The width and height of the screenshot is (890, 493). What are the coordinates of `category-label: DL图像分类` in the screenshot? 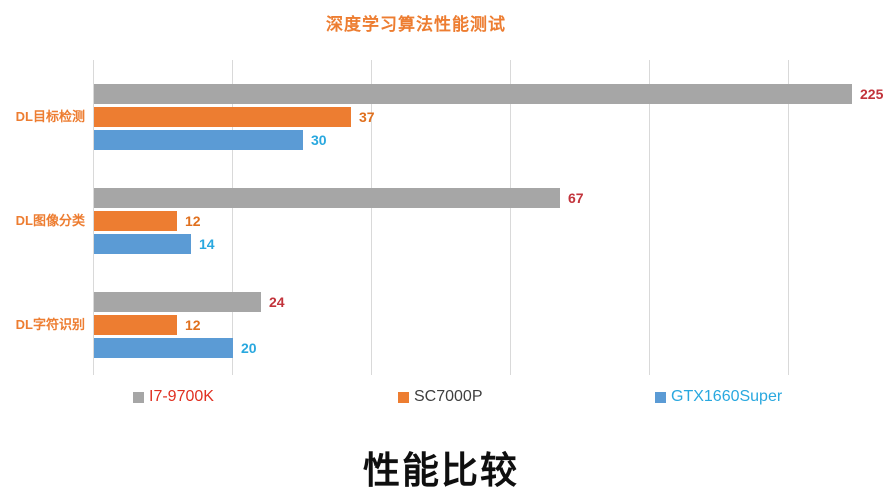 It's located at (50, 220).